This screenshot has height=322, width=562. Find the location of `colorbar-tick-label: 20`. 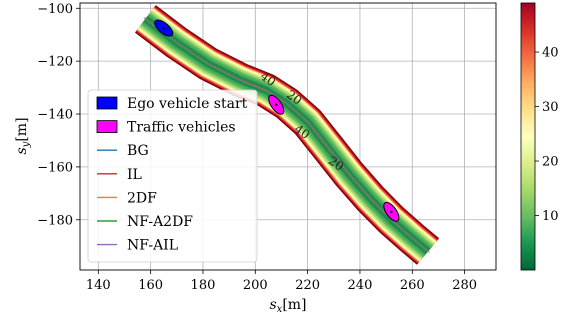

colorbar-tick-label: 20 is located at coordinates (550, 162).